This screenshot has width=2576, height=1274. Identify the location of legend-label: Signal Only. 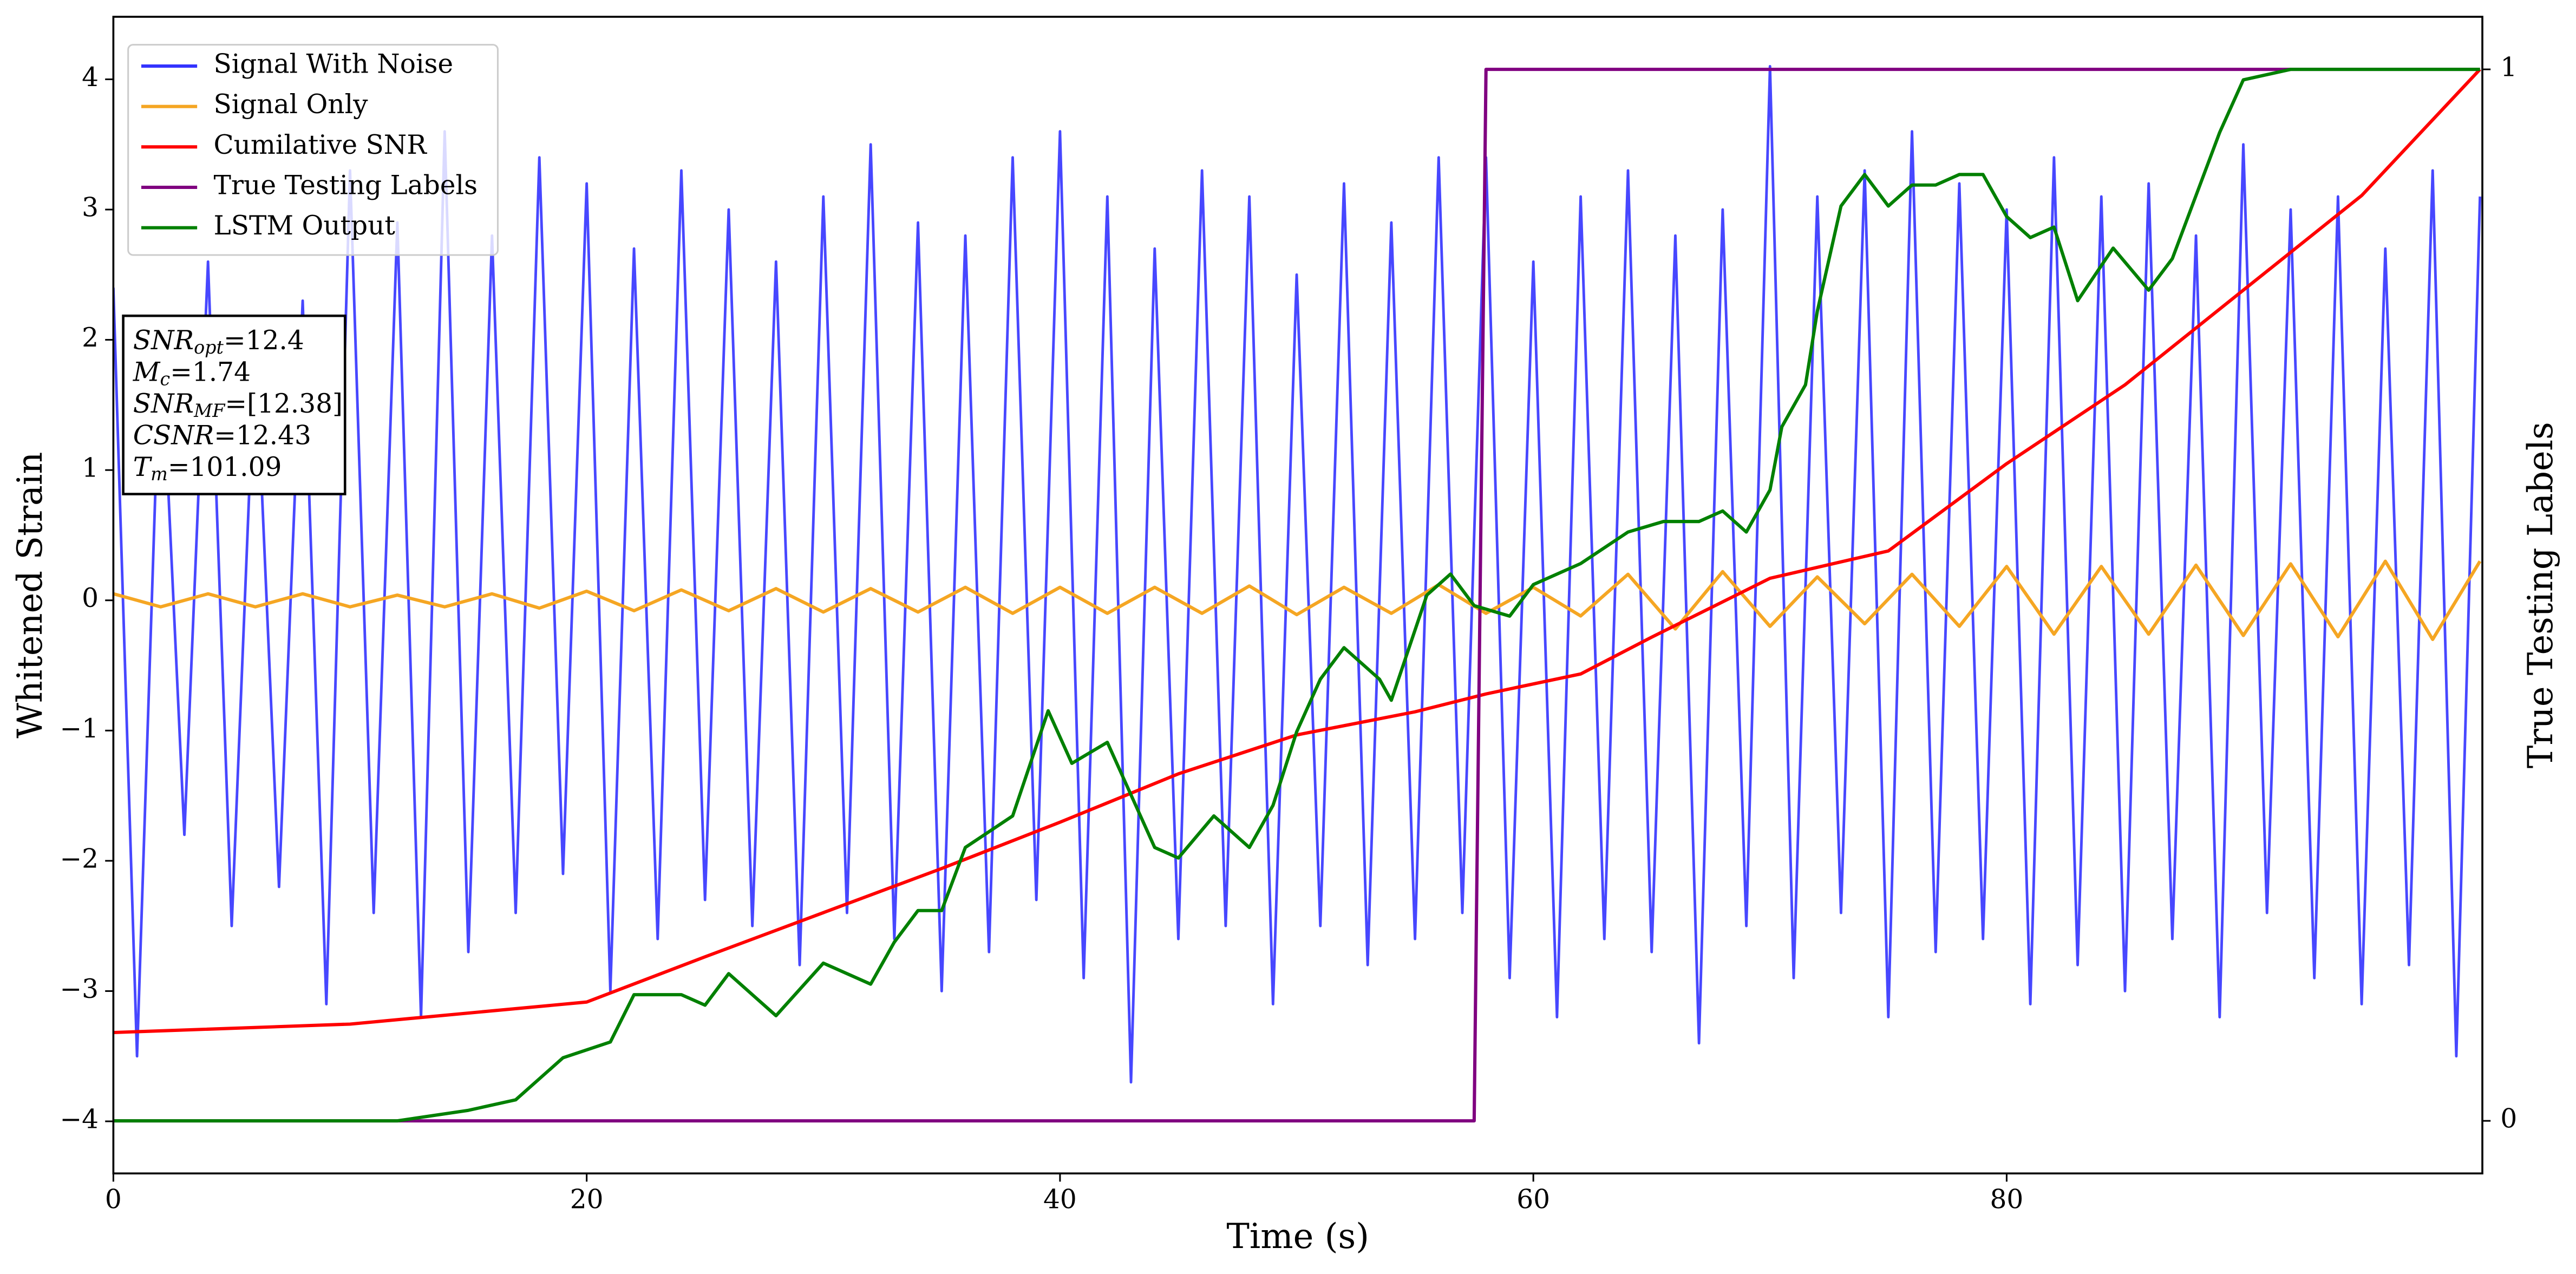
(291, 104).